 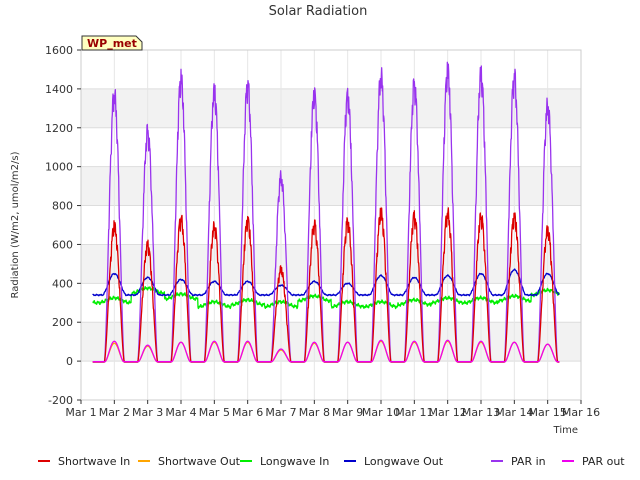 I want to click on y-tick-label: 800, so click(x=62, y=206).